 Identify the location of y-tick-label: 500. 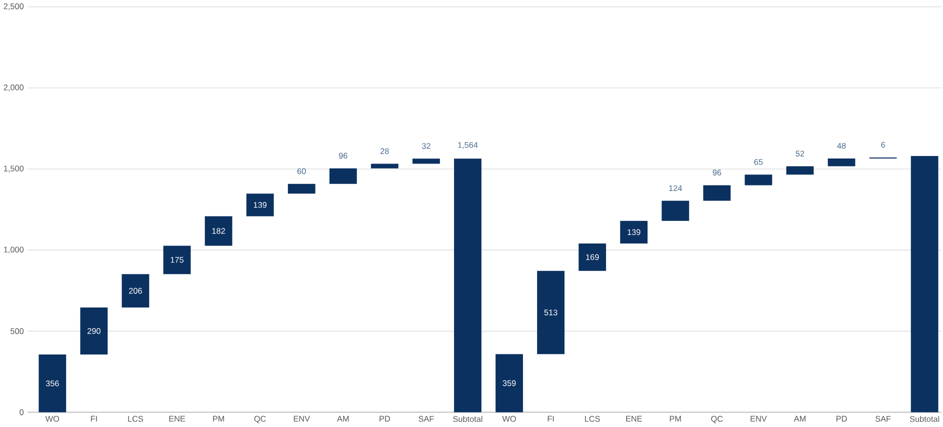
(17, 331).